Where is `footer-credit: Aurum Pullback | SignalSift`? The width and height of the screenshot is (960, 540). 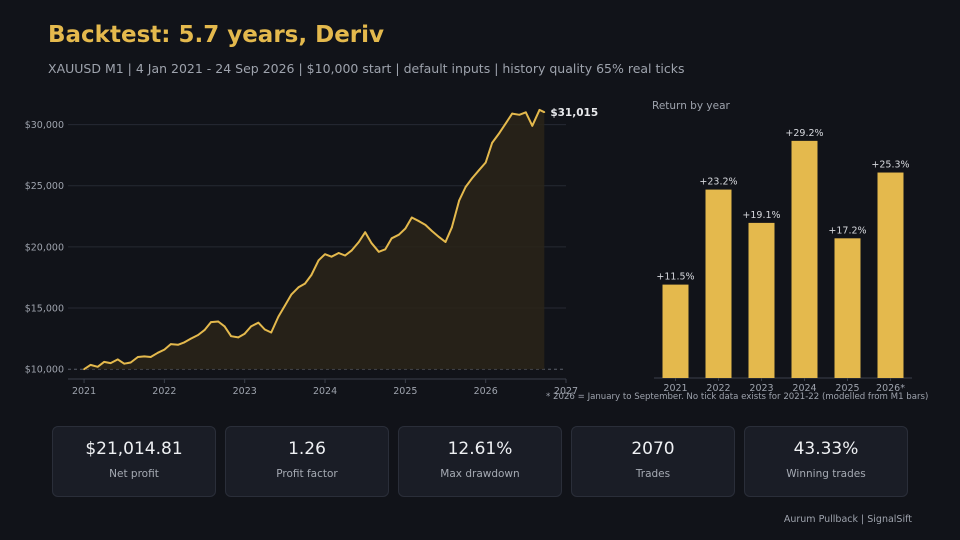 footer-credit: Aurum Pullback | SignalSift is located at coordinates (847, 519).